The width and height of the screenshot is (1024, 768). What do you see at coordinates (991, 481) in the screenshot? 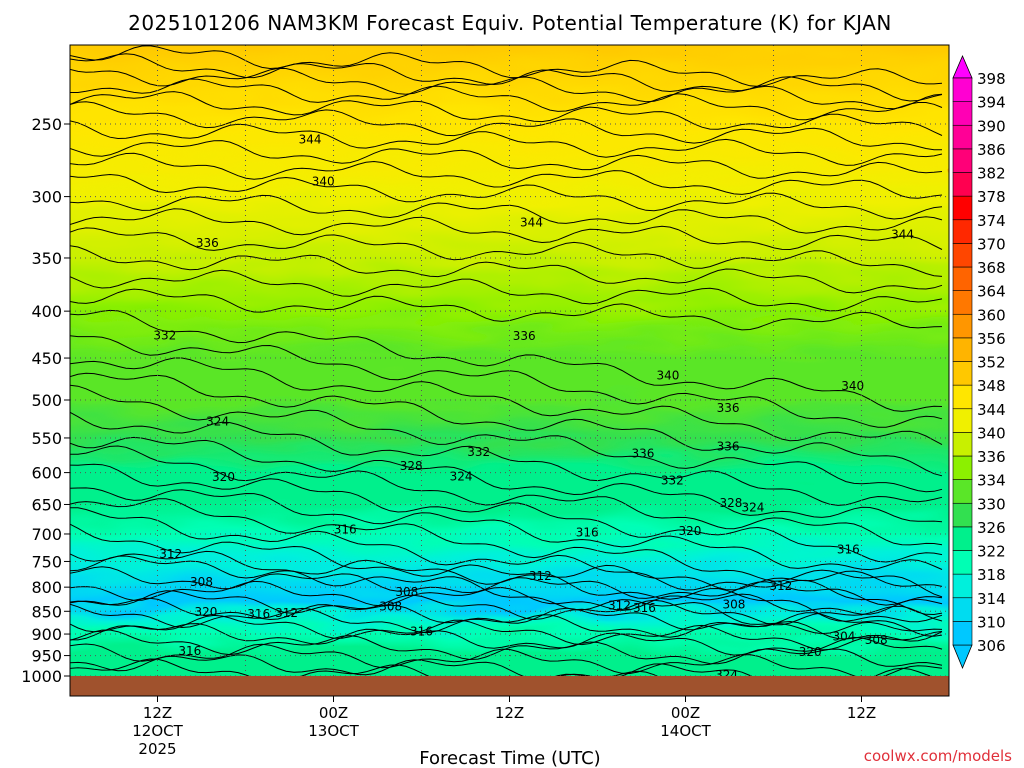
I see `colorbar-label: 334` at bounding box center [991, 481].